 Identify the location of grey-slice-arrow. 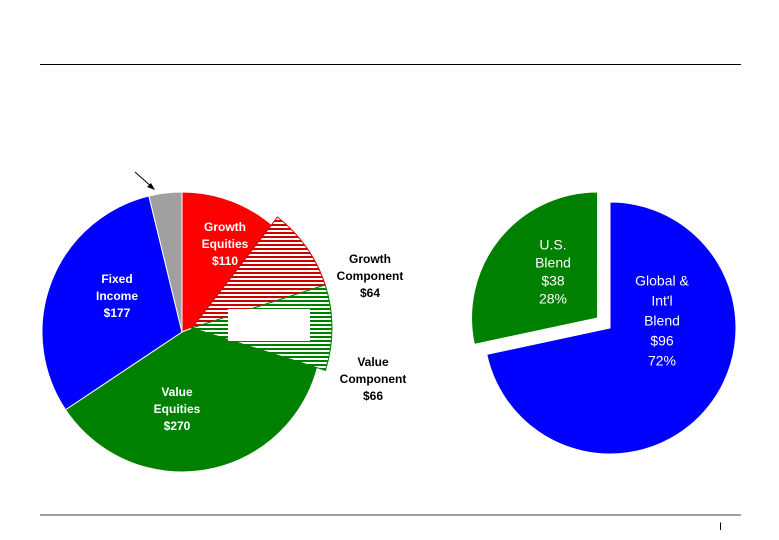
(144, 180).